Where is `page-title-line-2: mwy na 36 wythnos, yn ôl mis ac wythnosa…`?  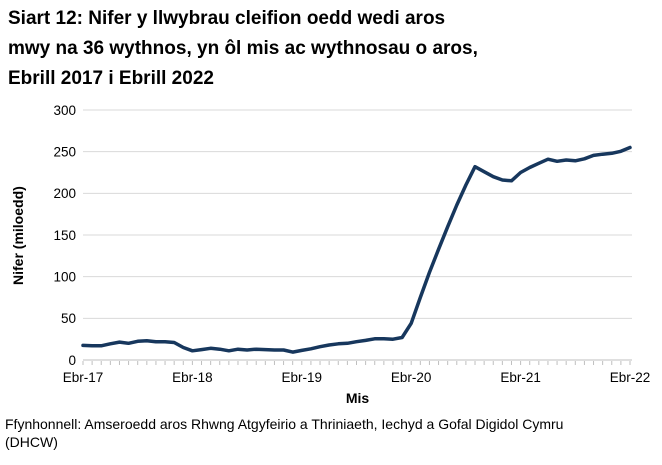
page-title-line-2: mwy na 36 wythnos, yn ôl mis ac wythnosa… is located at coordinates (243, 48).